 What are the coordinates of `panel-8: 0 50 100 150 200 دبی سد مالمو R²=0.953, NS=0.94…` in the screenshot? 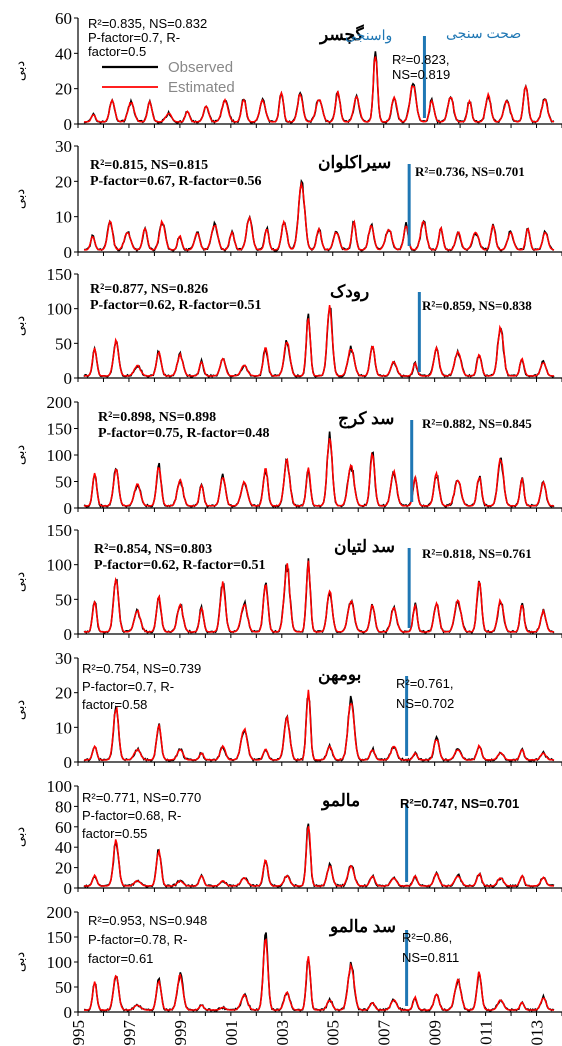 It's located at (287, 974).